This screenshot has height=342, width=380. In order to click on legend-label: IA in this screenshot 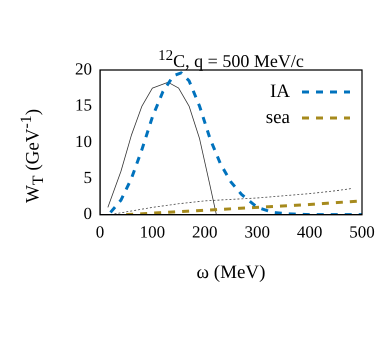, I will do `click(280, 91)`.